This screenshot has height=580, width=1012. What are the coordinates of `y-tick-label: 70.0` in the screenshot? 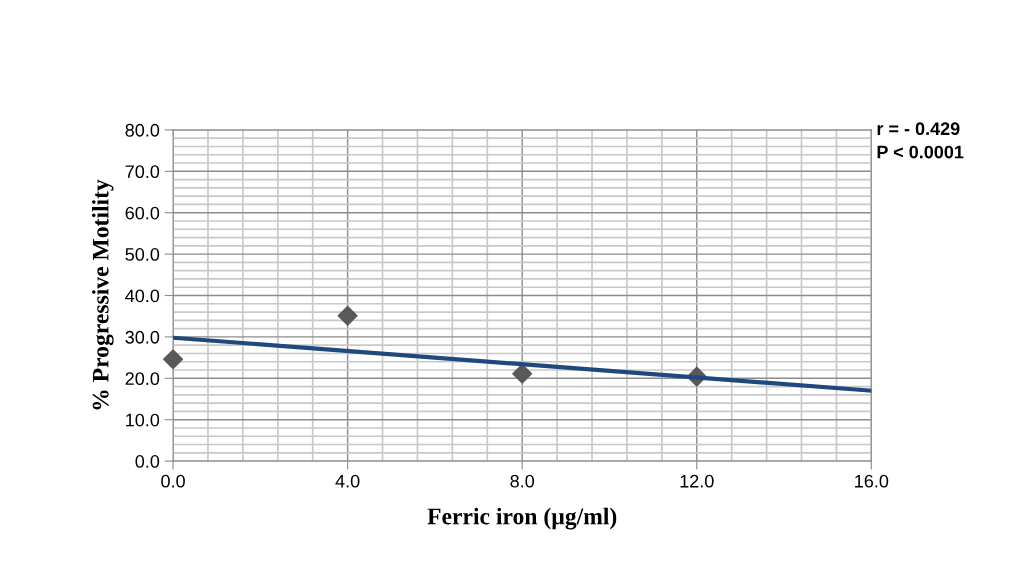 It's located at (142, 172).